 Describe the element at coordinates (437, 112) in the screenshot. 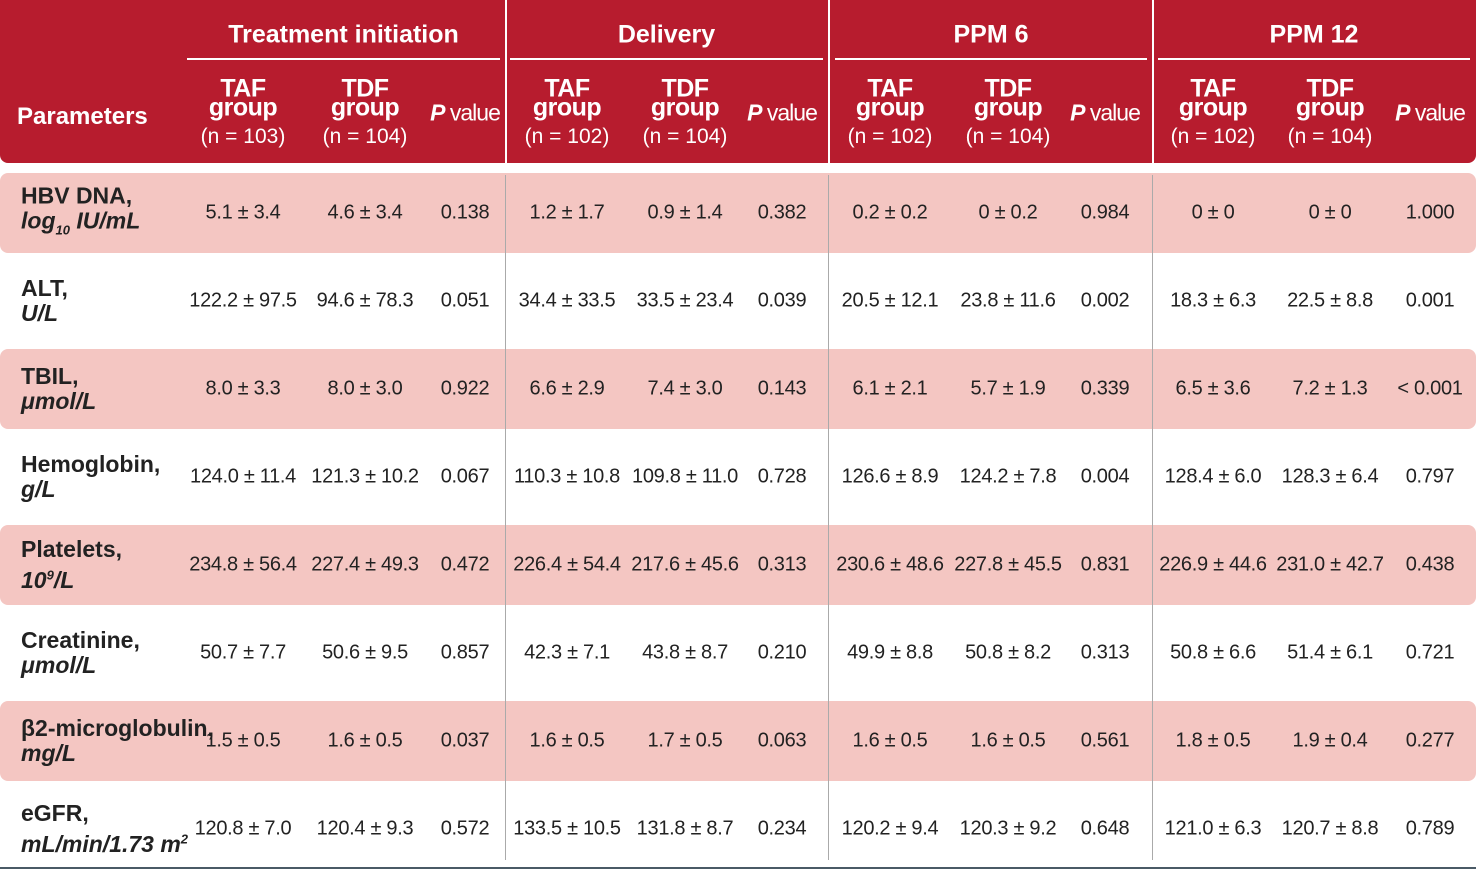

I see `p-label: P` at that location.